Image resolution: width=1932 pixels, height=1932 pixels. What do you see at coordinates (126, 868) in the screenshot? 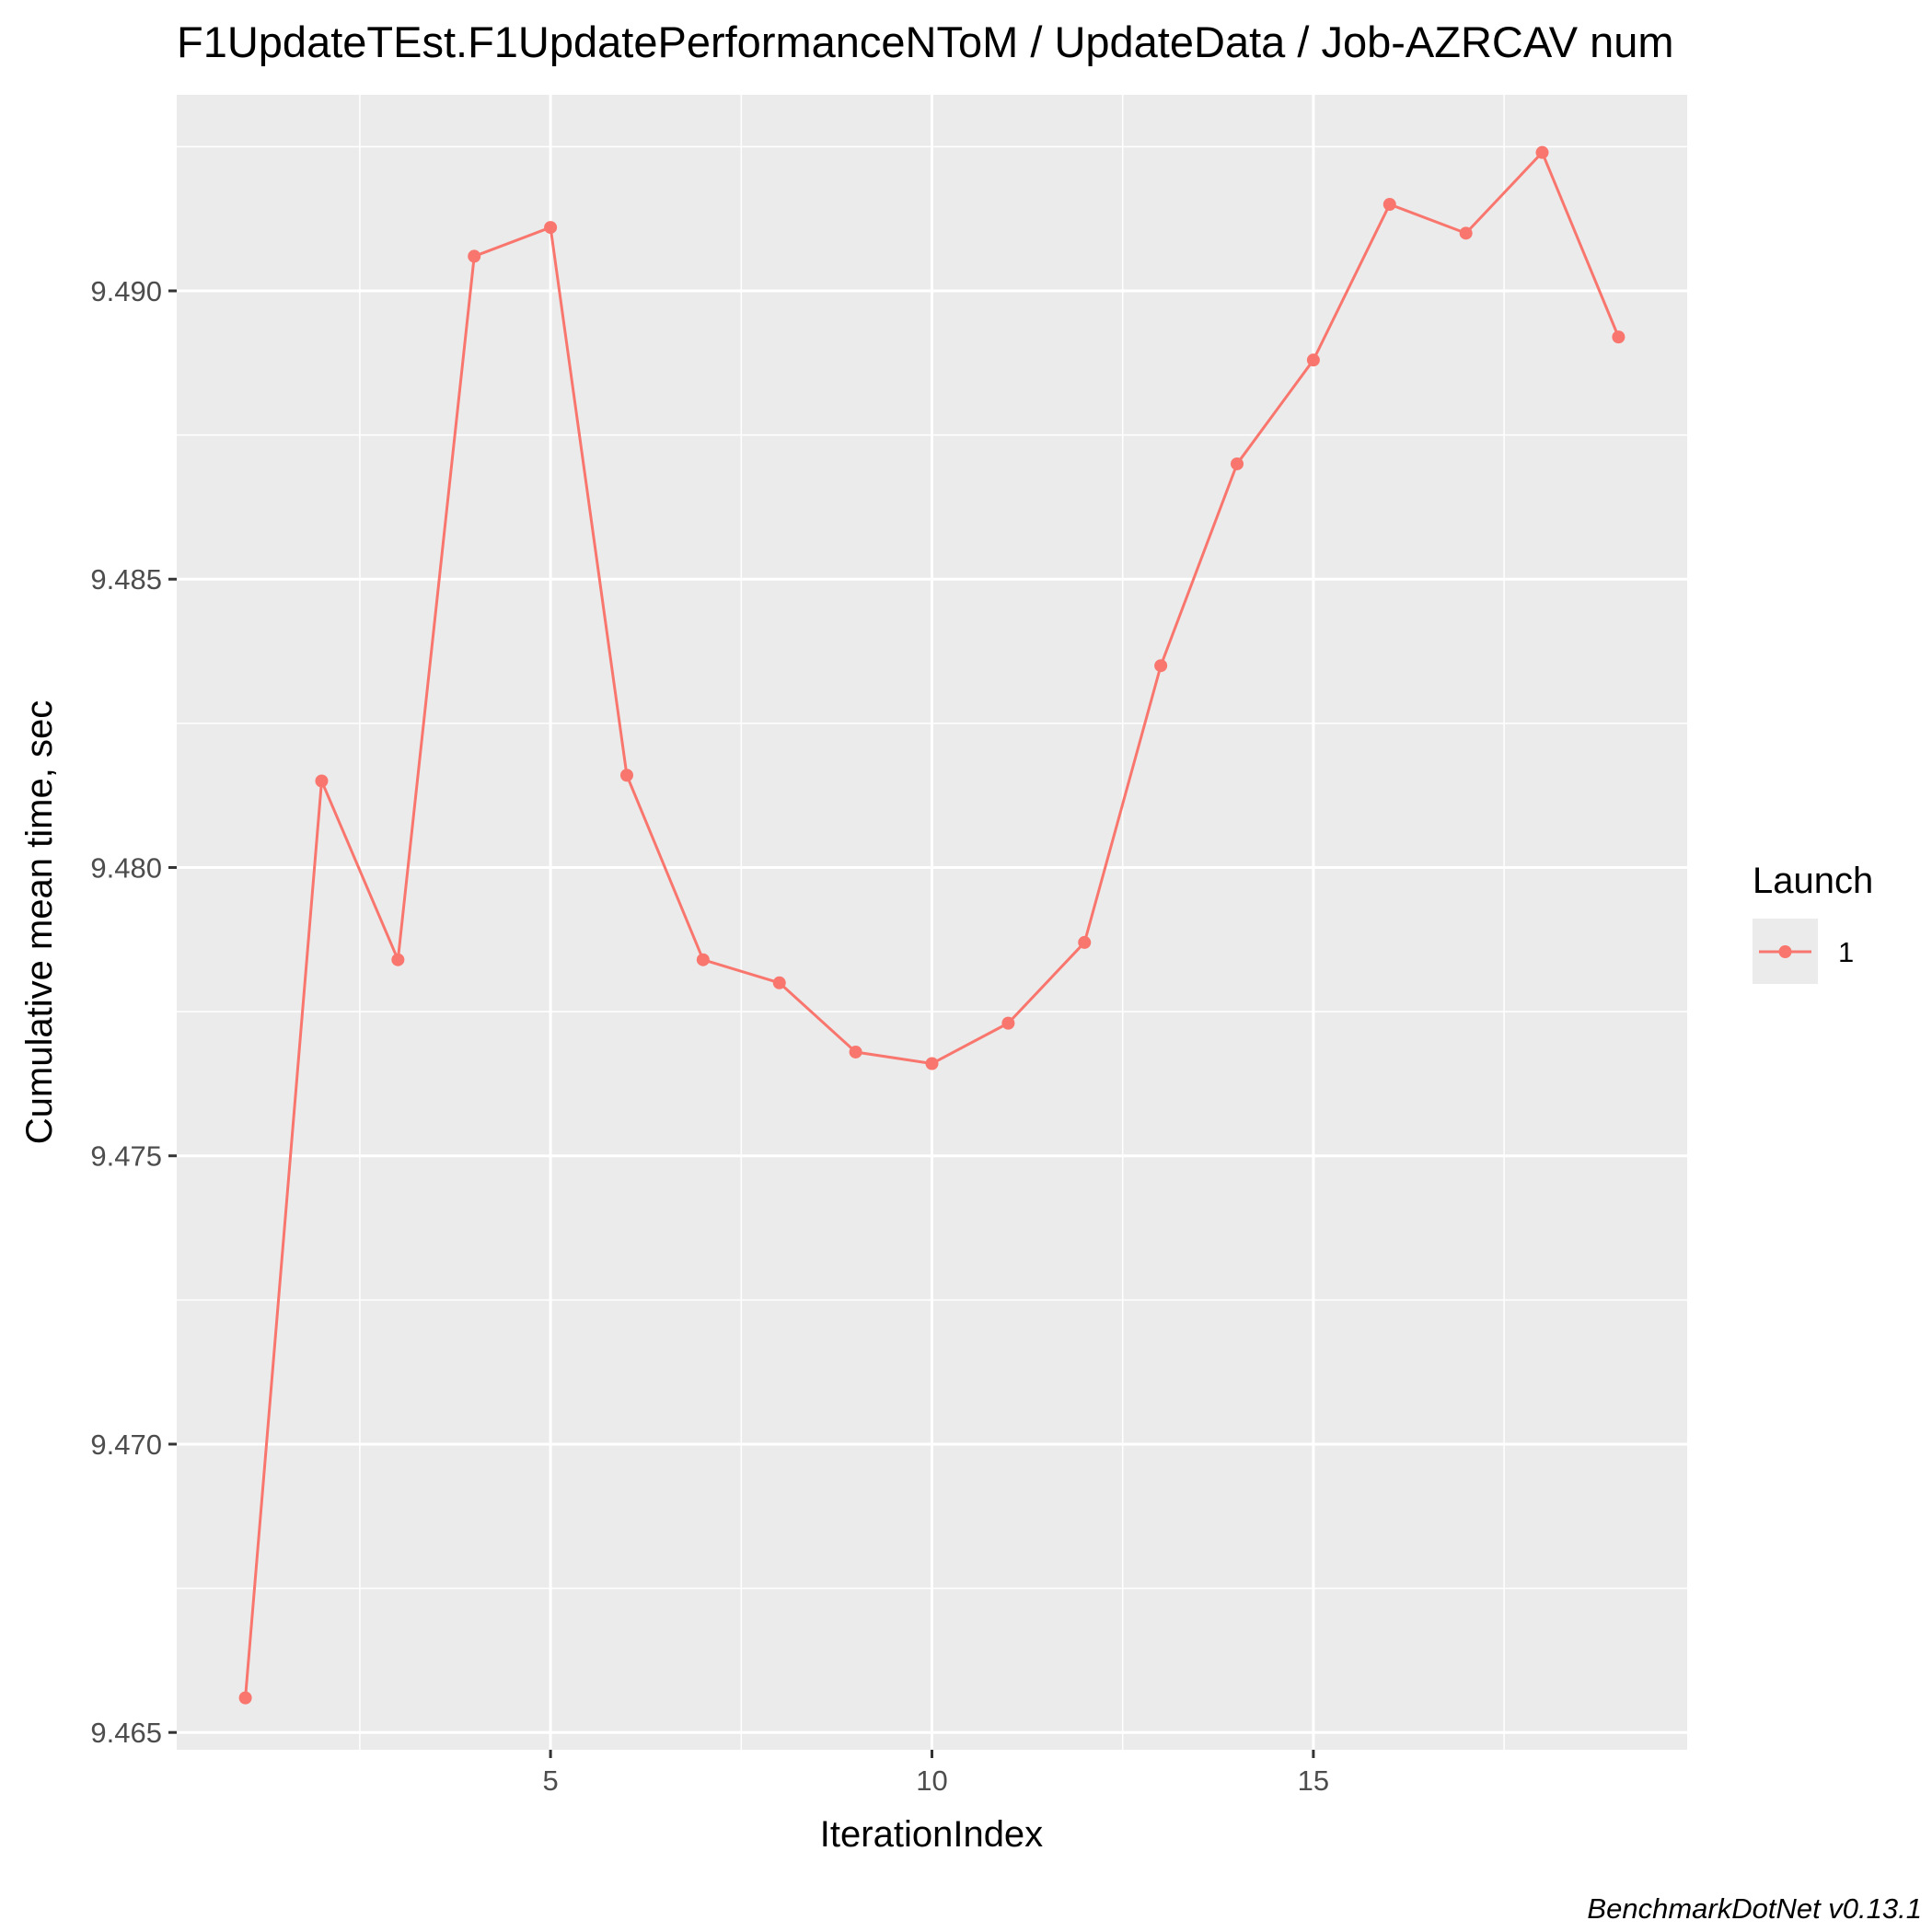
I see `y-tick-label: 9.480` at bounding box center [126, 868].